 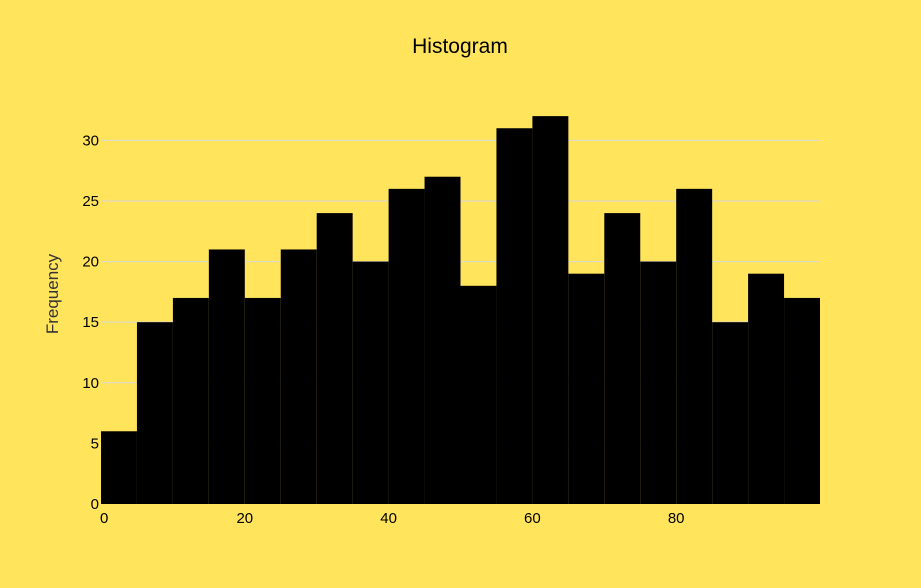 I want to click on x-tick-label: 80, so click(x=676, y=518).